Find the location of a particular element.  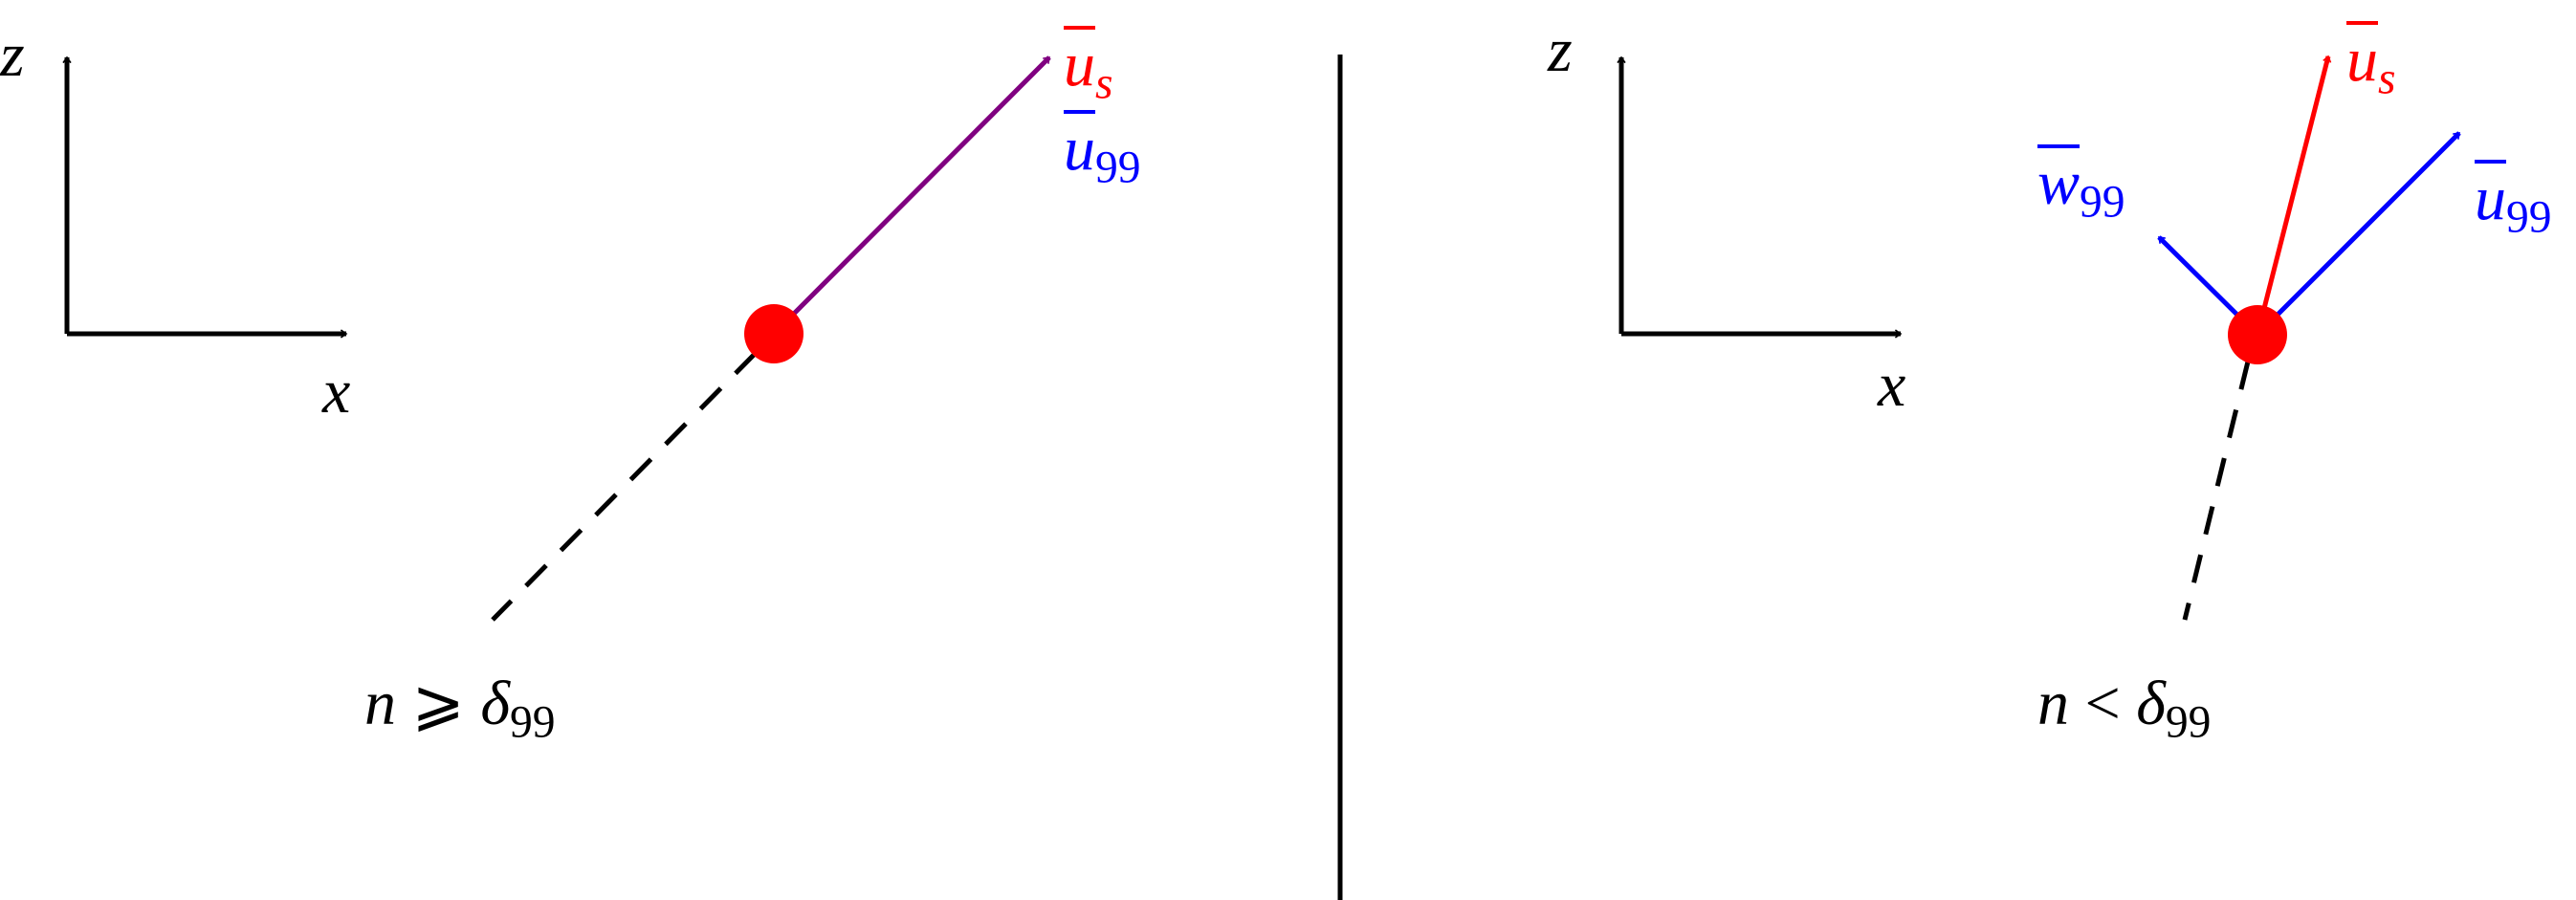

velocity-arrow is located at coordinates (912, 195).